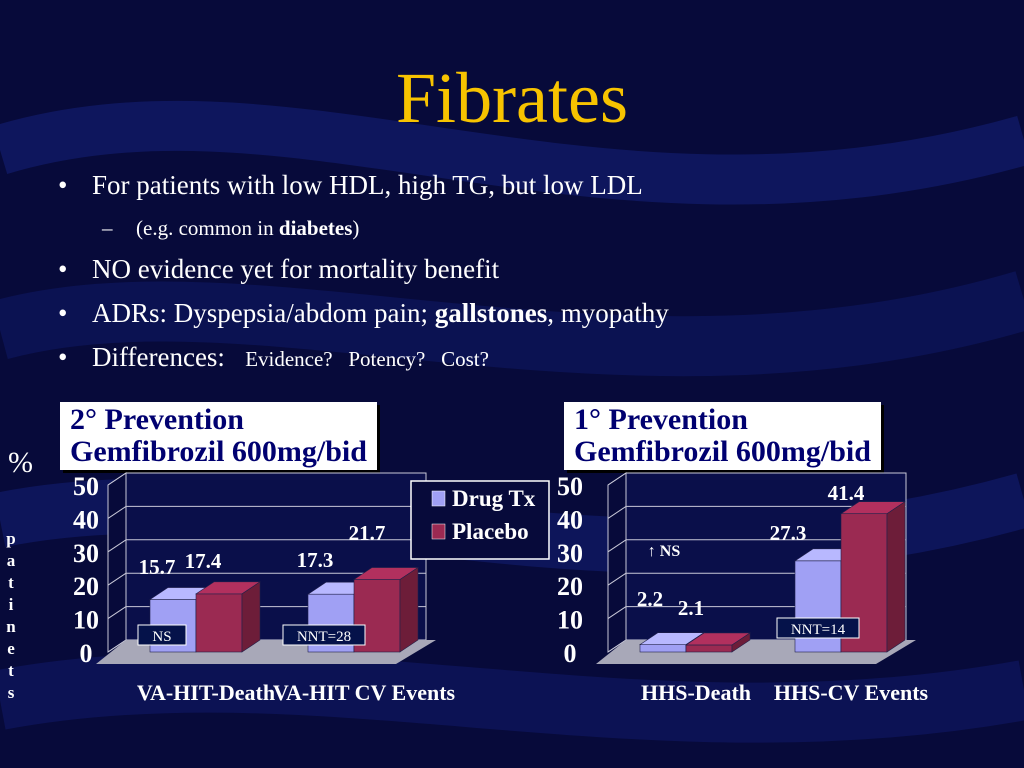 Image resolution: width=1024 pixels, height=768 pixels. What do you see at coordinates (11, 538) in the screenshot?
I see `axis-letter: p` at bounding box center [11, 538].